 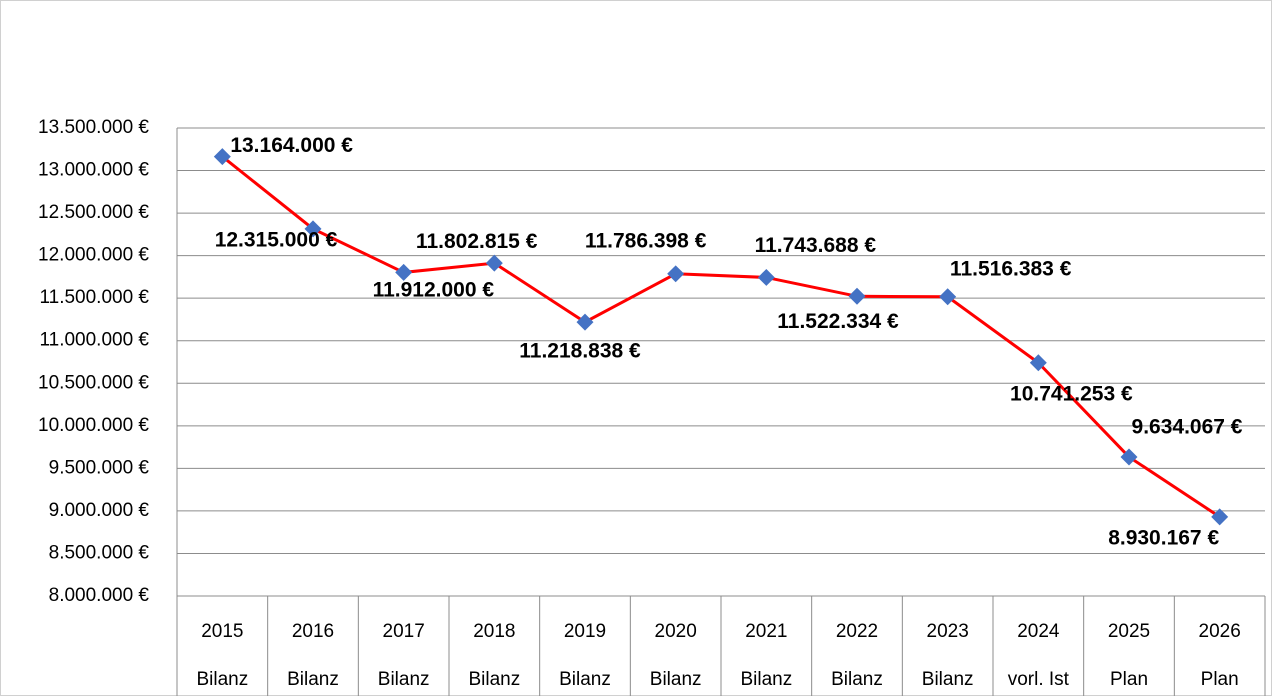 I want to click on data-label: 11.218.838 €, so click(x=580, y=351).